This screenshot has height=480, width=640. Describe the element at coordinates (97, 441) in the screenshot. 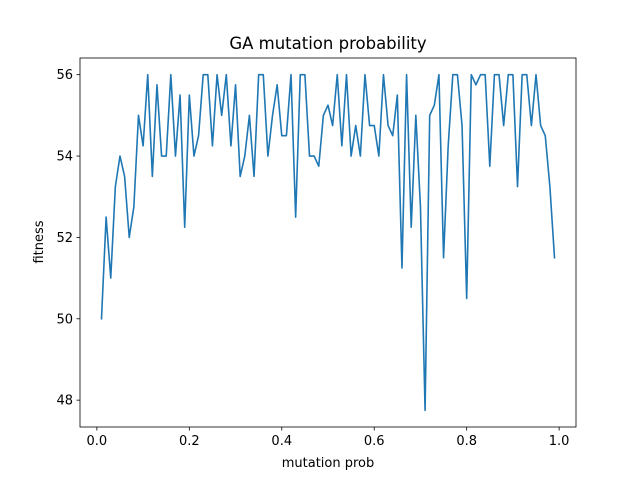

I see `x-tick-label: 0.0` at that location.